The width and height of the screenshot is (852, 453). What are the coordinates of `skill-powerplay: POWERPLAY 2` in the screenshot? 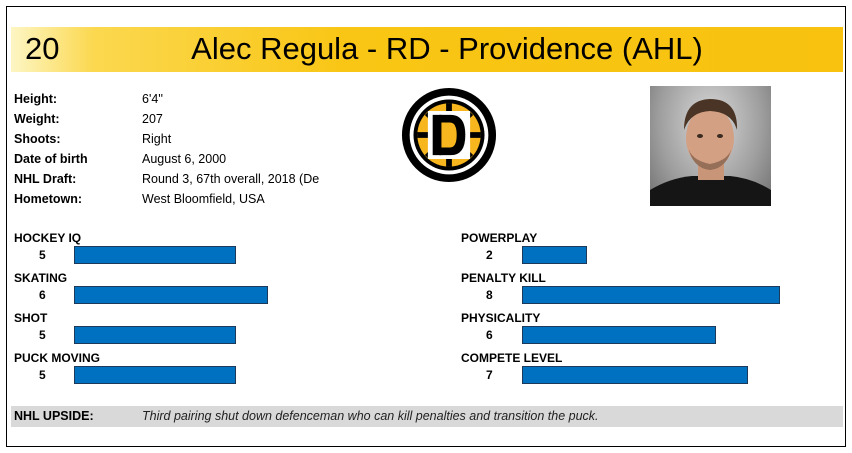 It's located at (651, 248).